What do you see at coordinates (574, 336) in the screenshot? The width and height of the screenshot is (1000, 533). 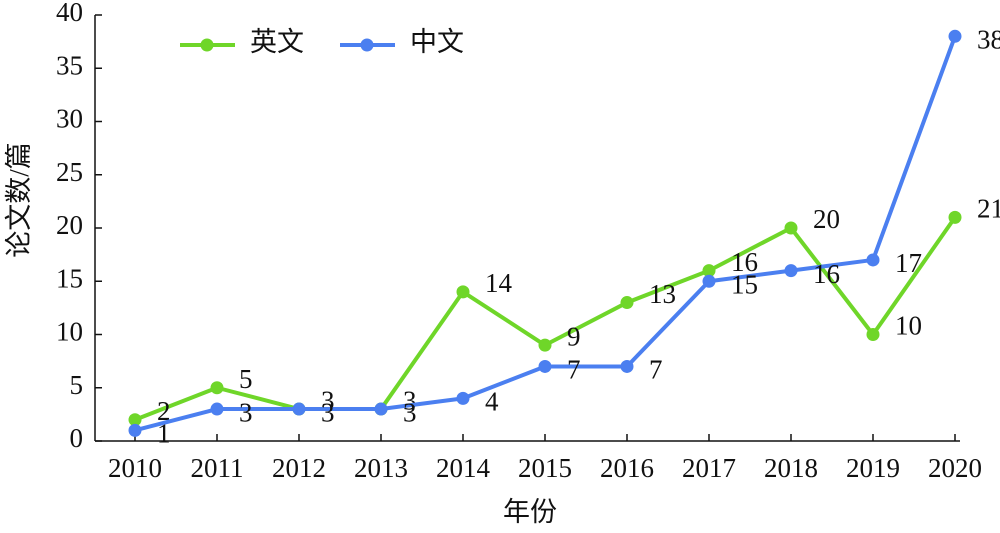 I see `data-label: 9` at bounding box center [574, 336].